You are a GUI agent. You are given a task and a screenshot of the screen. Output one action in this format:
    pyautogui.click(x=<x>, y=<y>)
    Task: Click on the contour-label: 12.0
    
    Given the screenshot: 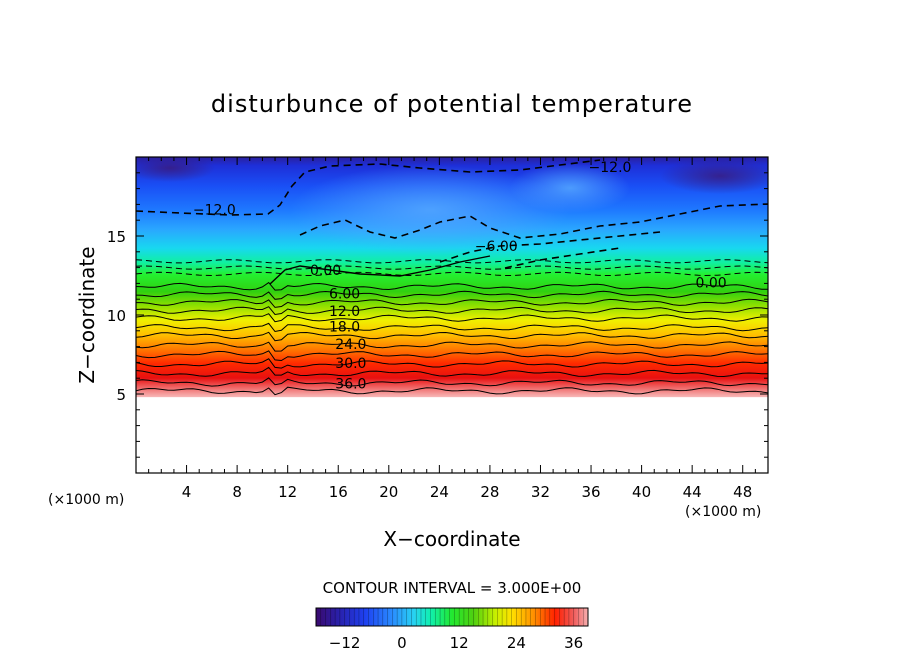 What is the action you would take?
    pyautogui.click(x=344, y=312)
    